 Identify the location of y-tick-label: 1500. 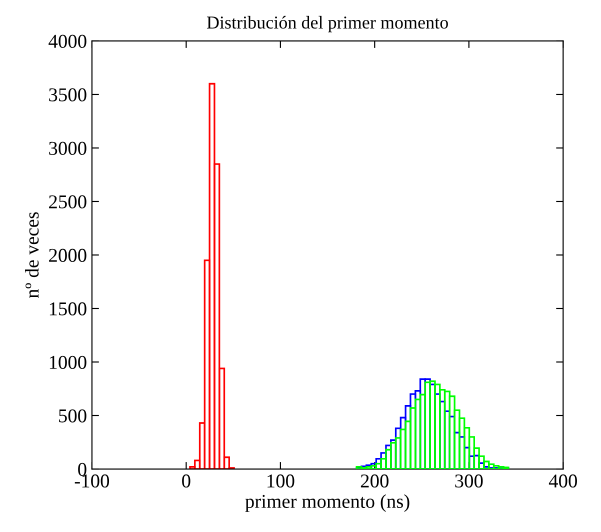
(68, 309).